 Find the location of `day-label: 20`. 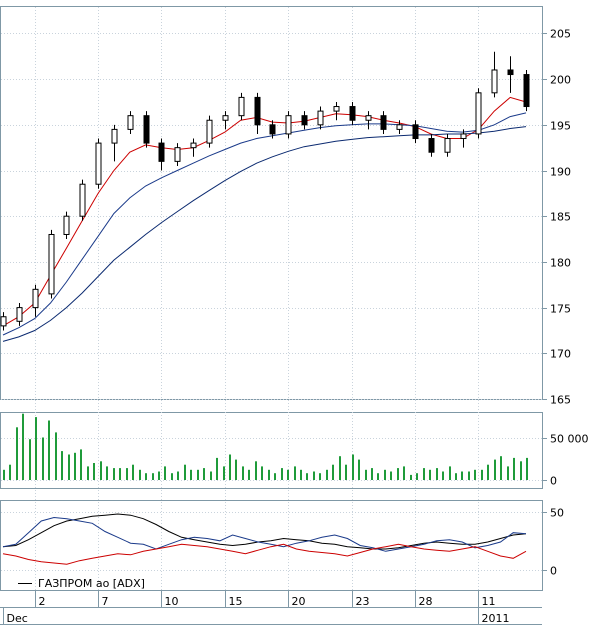

day-label: 20 is located at coordinates (299, 601).